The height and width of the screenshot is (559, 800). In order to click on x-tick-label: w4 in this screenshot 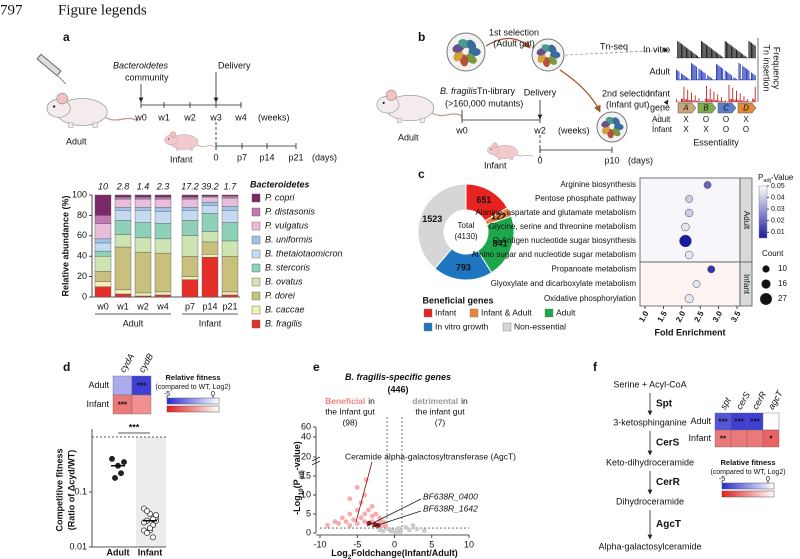, I will do `click(162, 306)`.